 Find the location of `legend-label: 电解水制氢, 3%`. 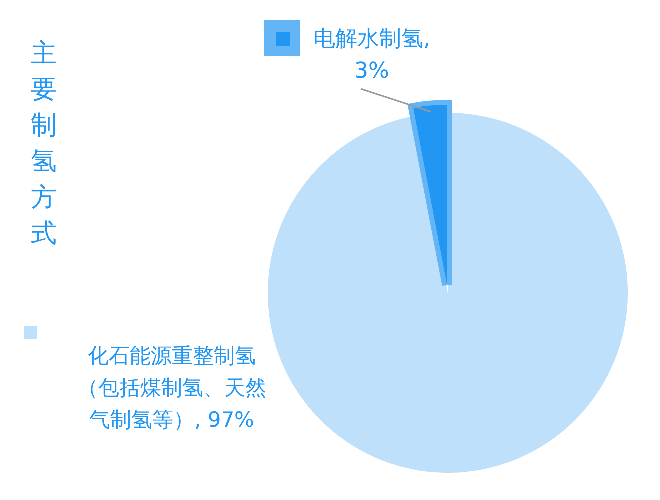

legend-label: 电解水制氢, 3% is located at coordinates (372, 56).